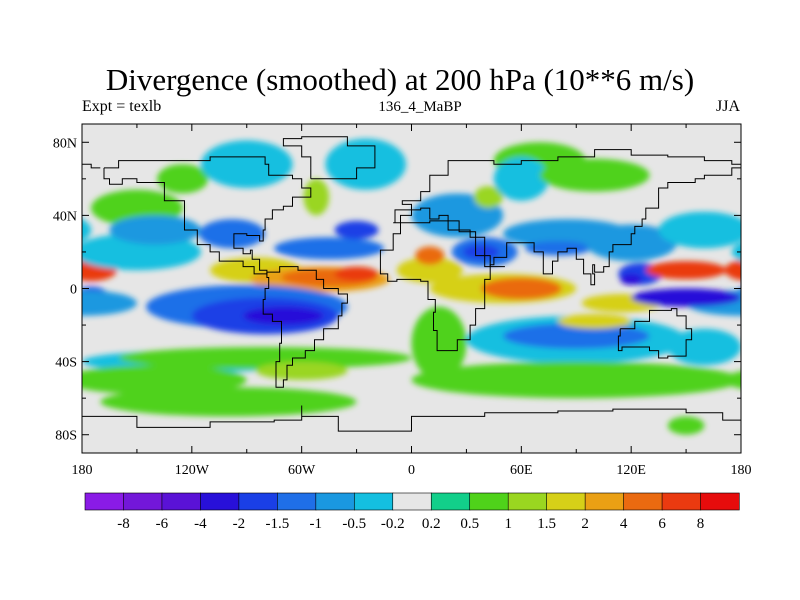 This screenshot has height=600, width=800. Describe the element at coordinates (65, 216) in the screenshot. I see `y-tick-label: 40N` at that location.